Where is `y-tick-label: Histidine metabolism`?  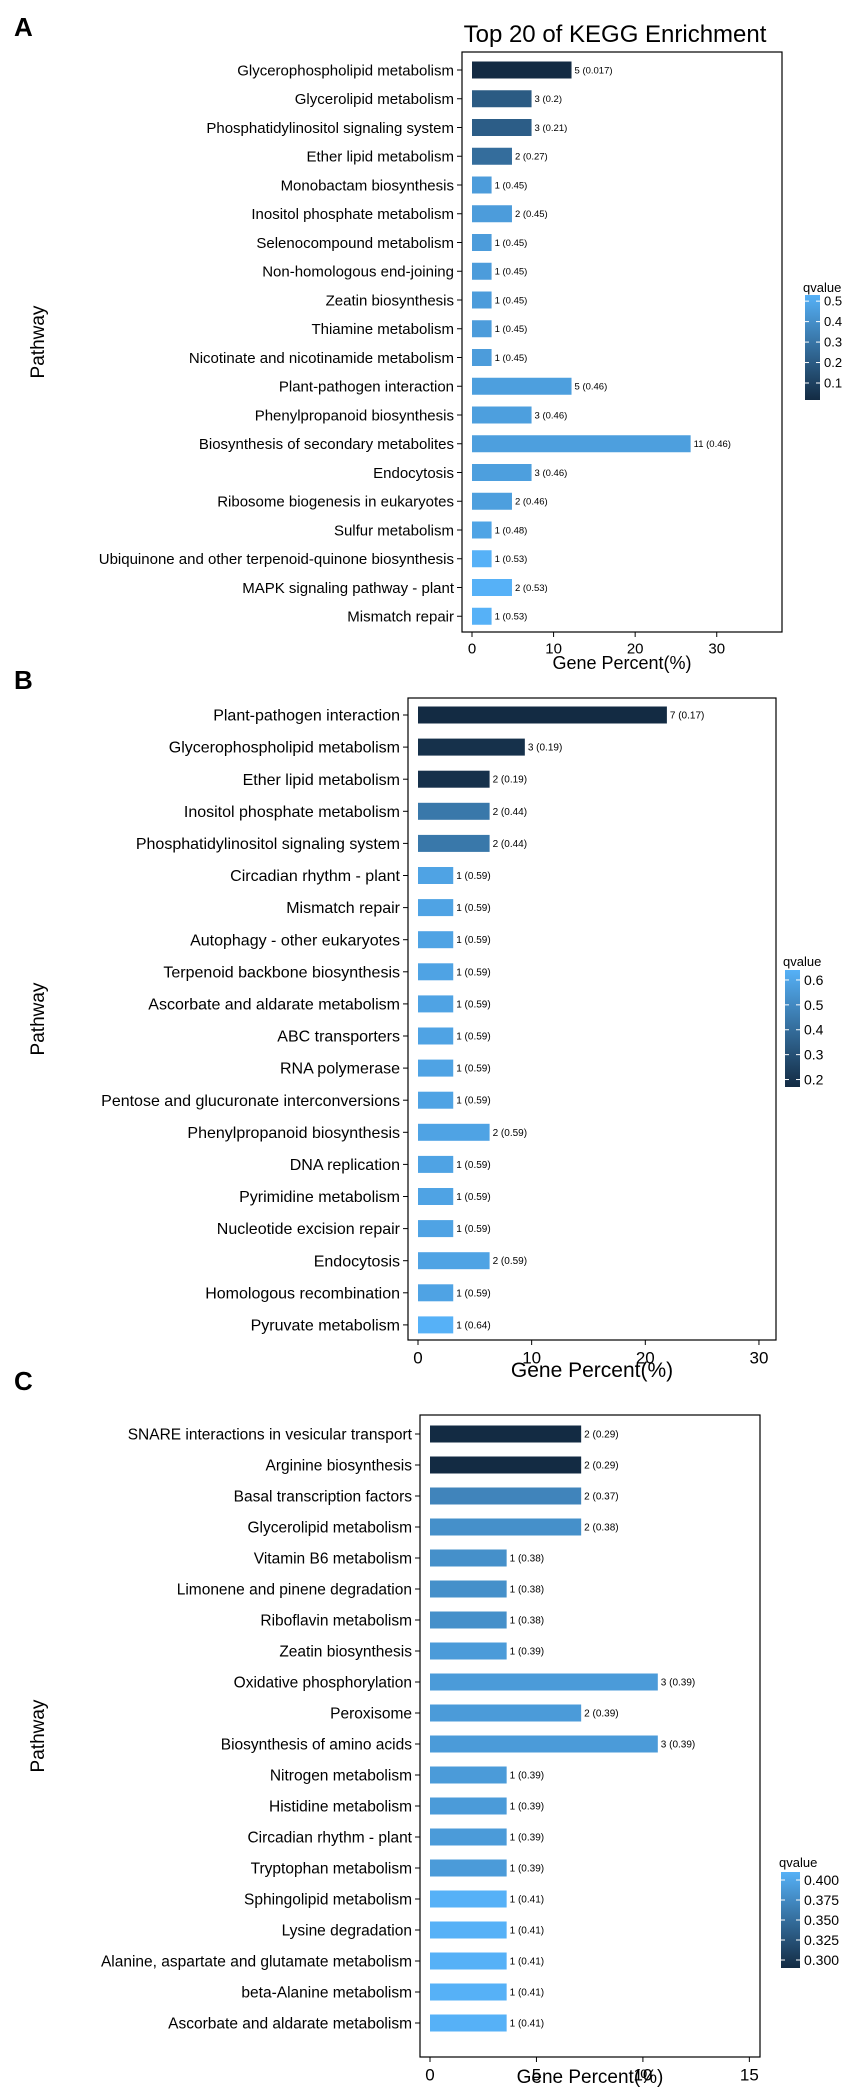
y-tick-label: Histidine metabolism is located at coordinates (340, 1806).